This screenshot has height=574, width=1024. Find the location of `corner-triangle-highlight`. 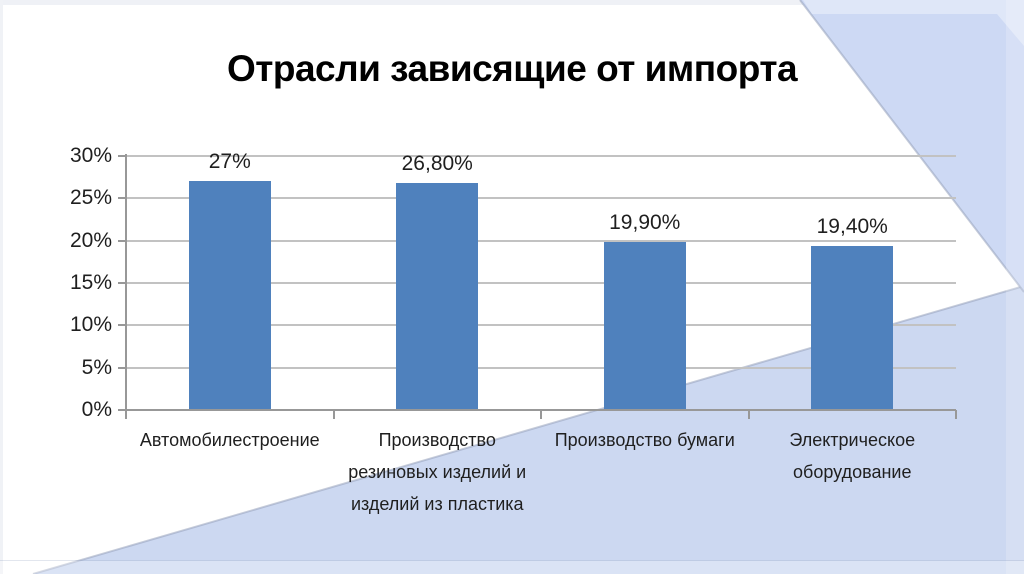

corner-triangle-highlight is located at coordinates (913, 23).